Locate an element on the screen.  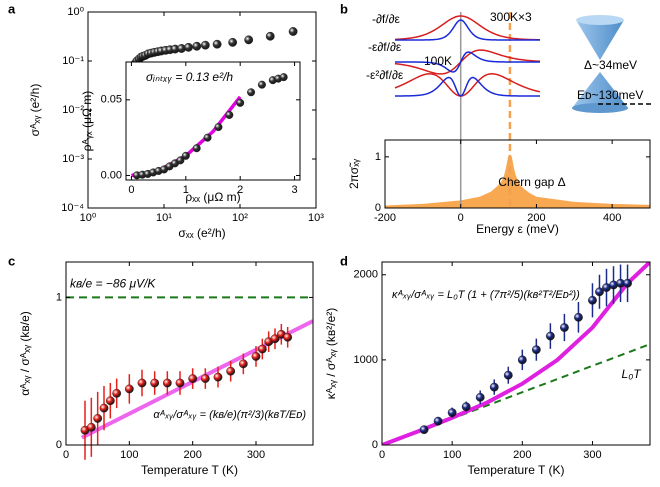
peak-annotation: Chern gap Δ is located at coordinates (531, 182).